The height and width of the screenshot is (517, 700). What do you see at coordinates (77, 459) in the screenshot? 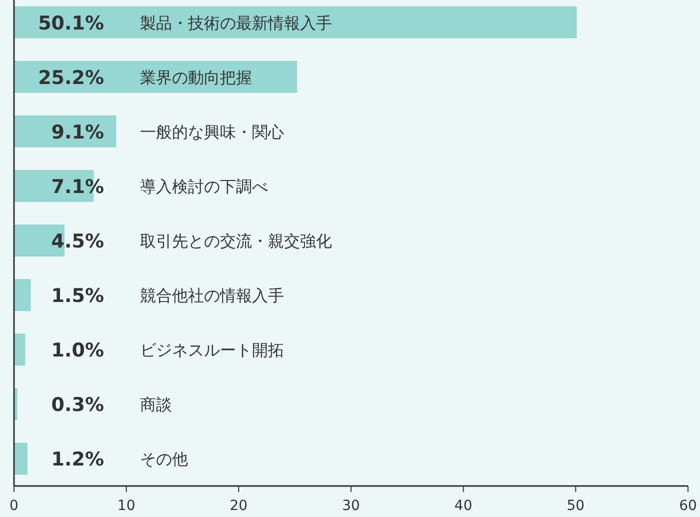
I see `data-label: 1.2%` at bounding box center [77, 459].